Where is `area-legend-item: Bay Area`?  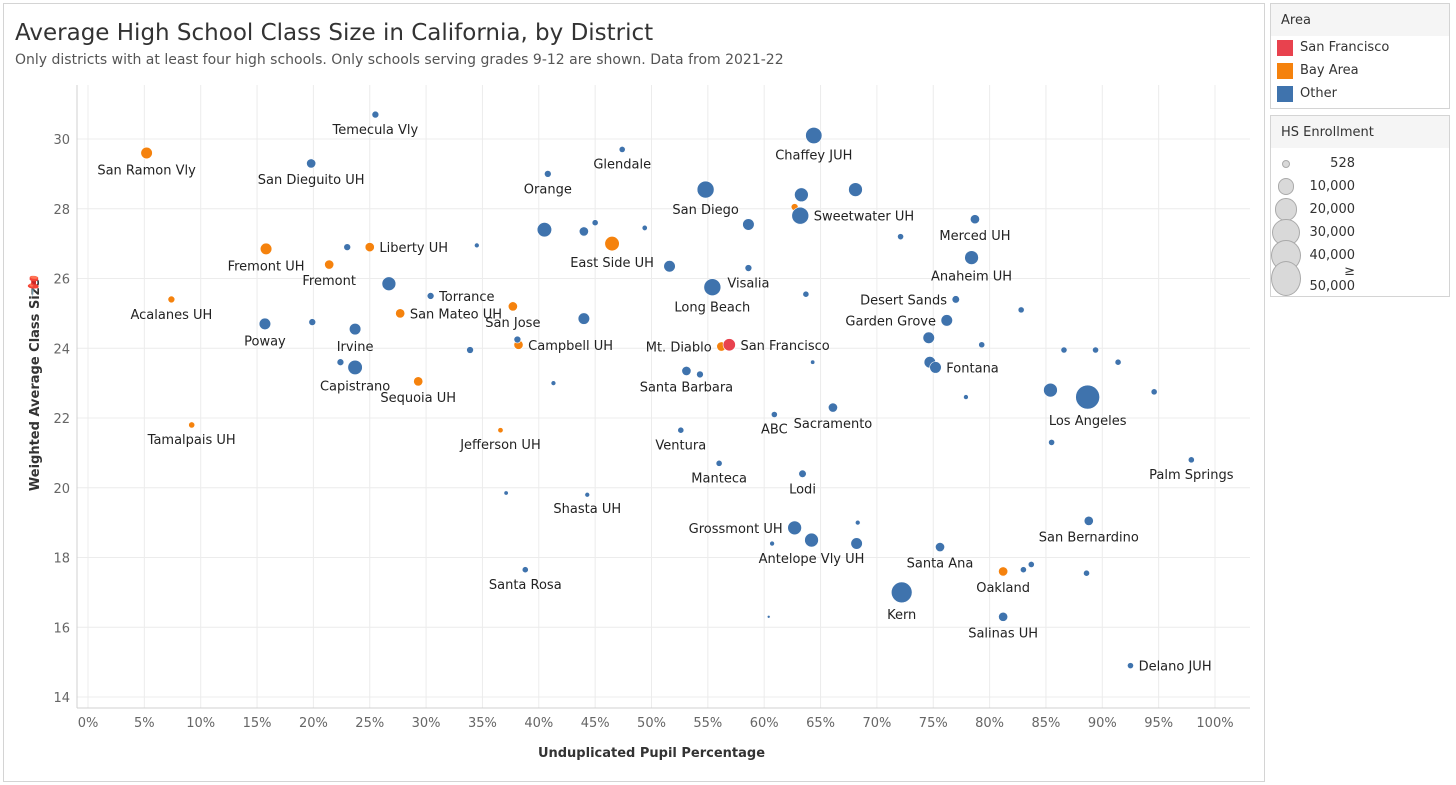 area-legend-item: Bay Area is located at coordinates (1360, 70).